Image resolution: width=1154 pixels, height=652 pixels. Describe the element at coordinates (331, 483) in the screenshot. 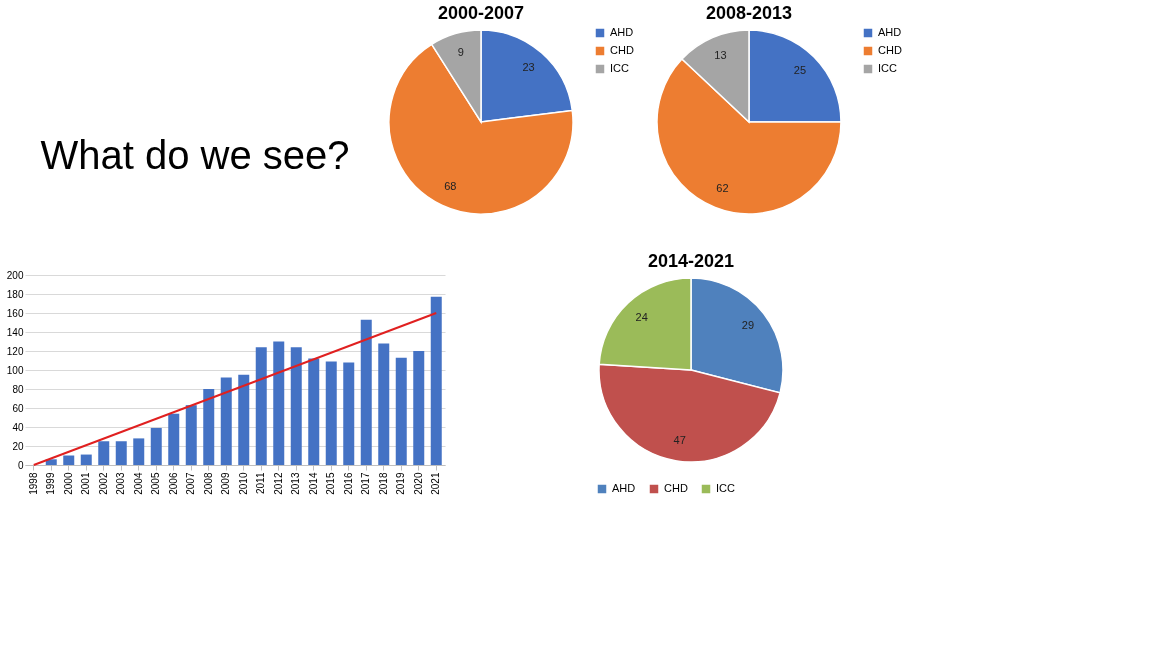

I see `x-tick-label: 2015` at that location.